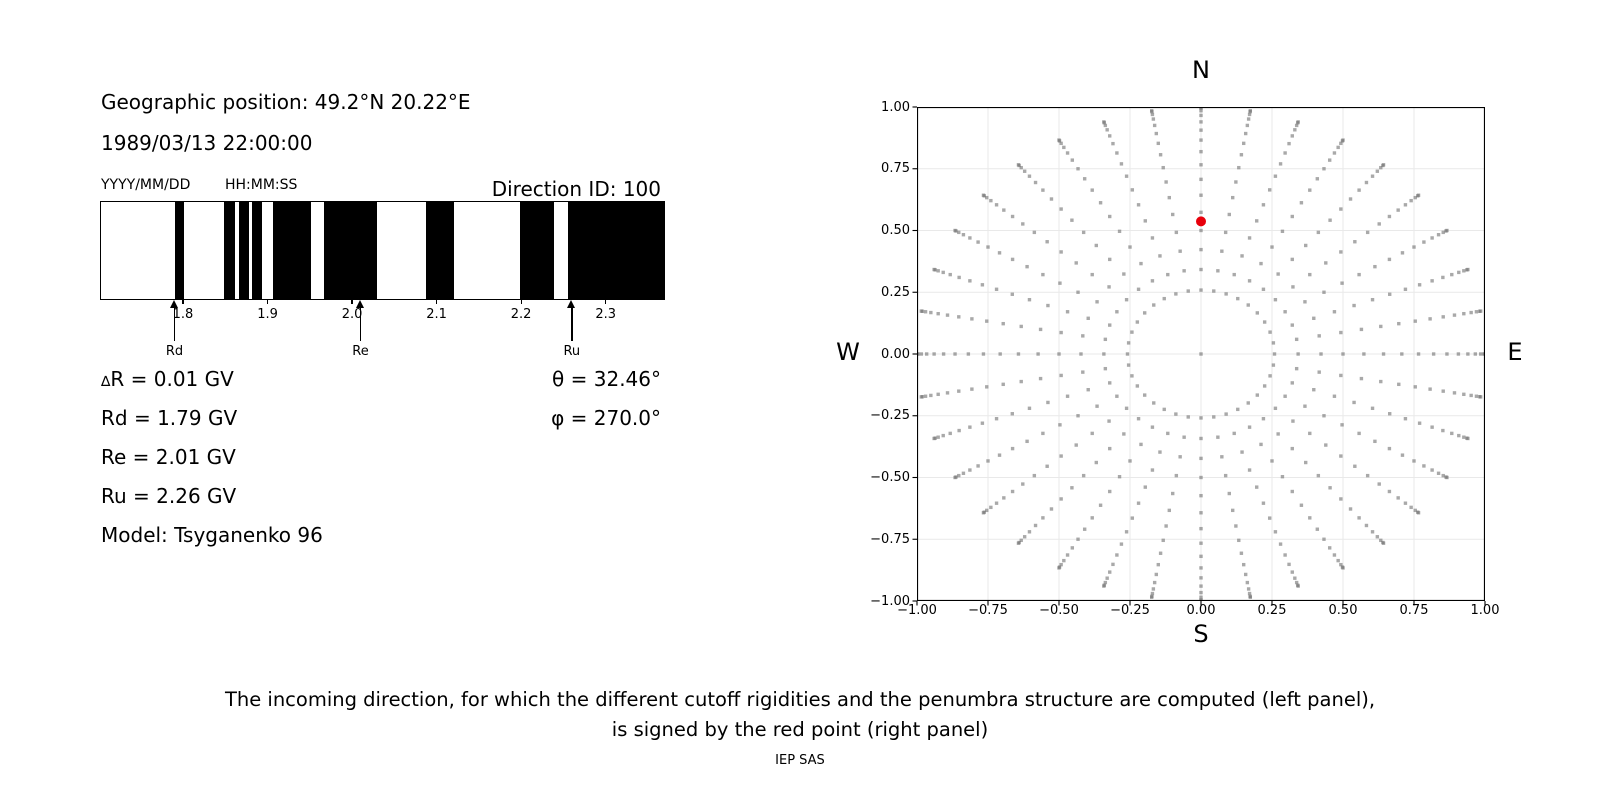 The image size is (1600, 800). Describe the element at coordinates (572, 324) in the screenshot. I see `rigidity-arrow-stem` at that location.